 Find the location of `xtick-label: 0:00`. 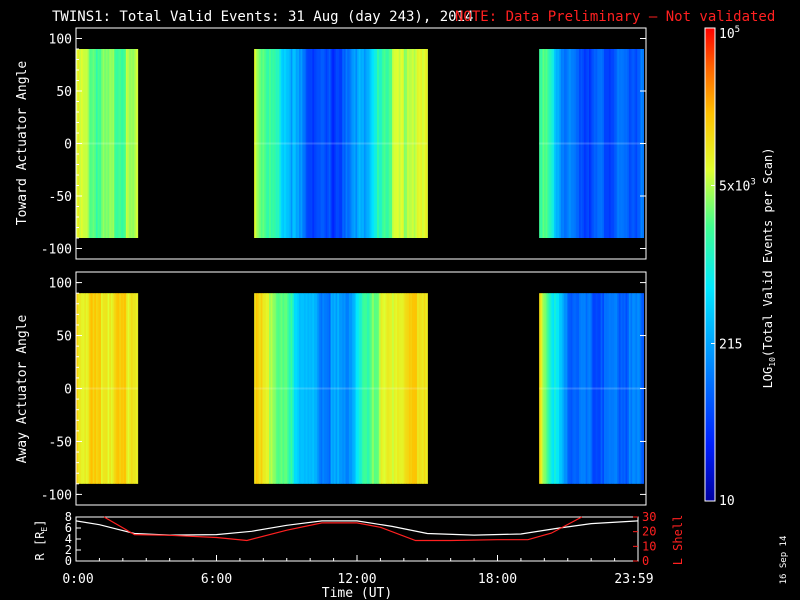

xtick-label: 0:00 is located at coordinates (77, 579).